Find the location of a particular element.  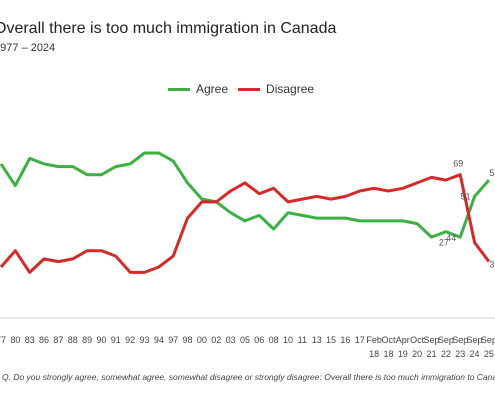

x-tick-label-line2: 20 is located at coordinates (417, 354).